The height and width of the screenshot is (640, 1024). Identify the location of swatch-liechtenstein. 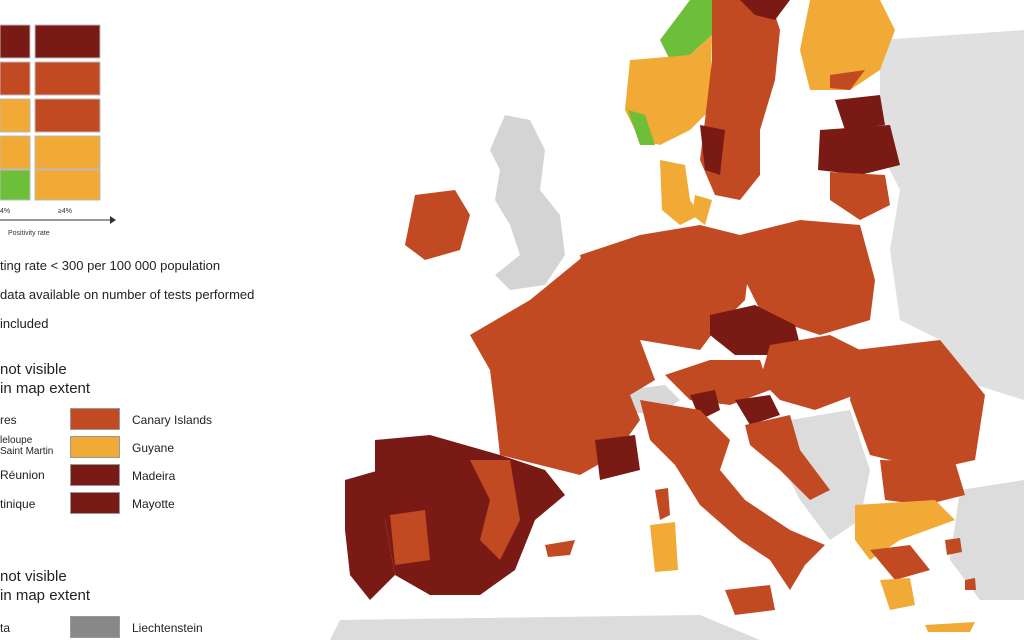
(95, 627).